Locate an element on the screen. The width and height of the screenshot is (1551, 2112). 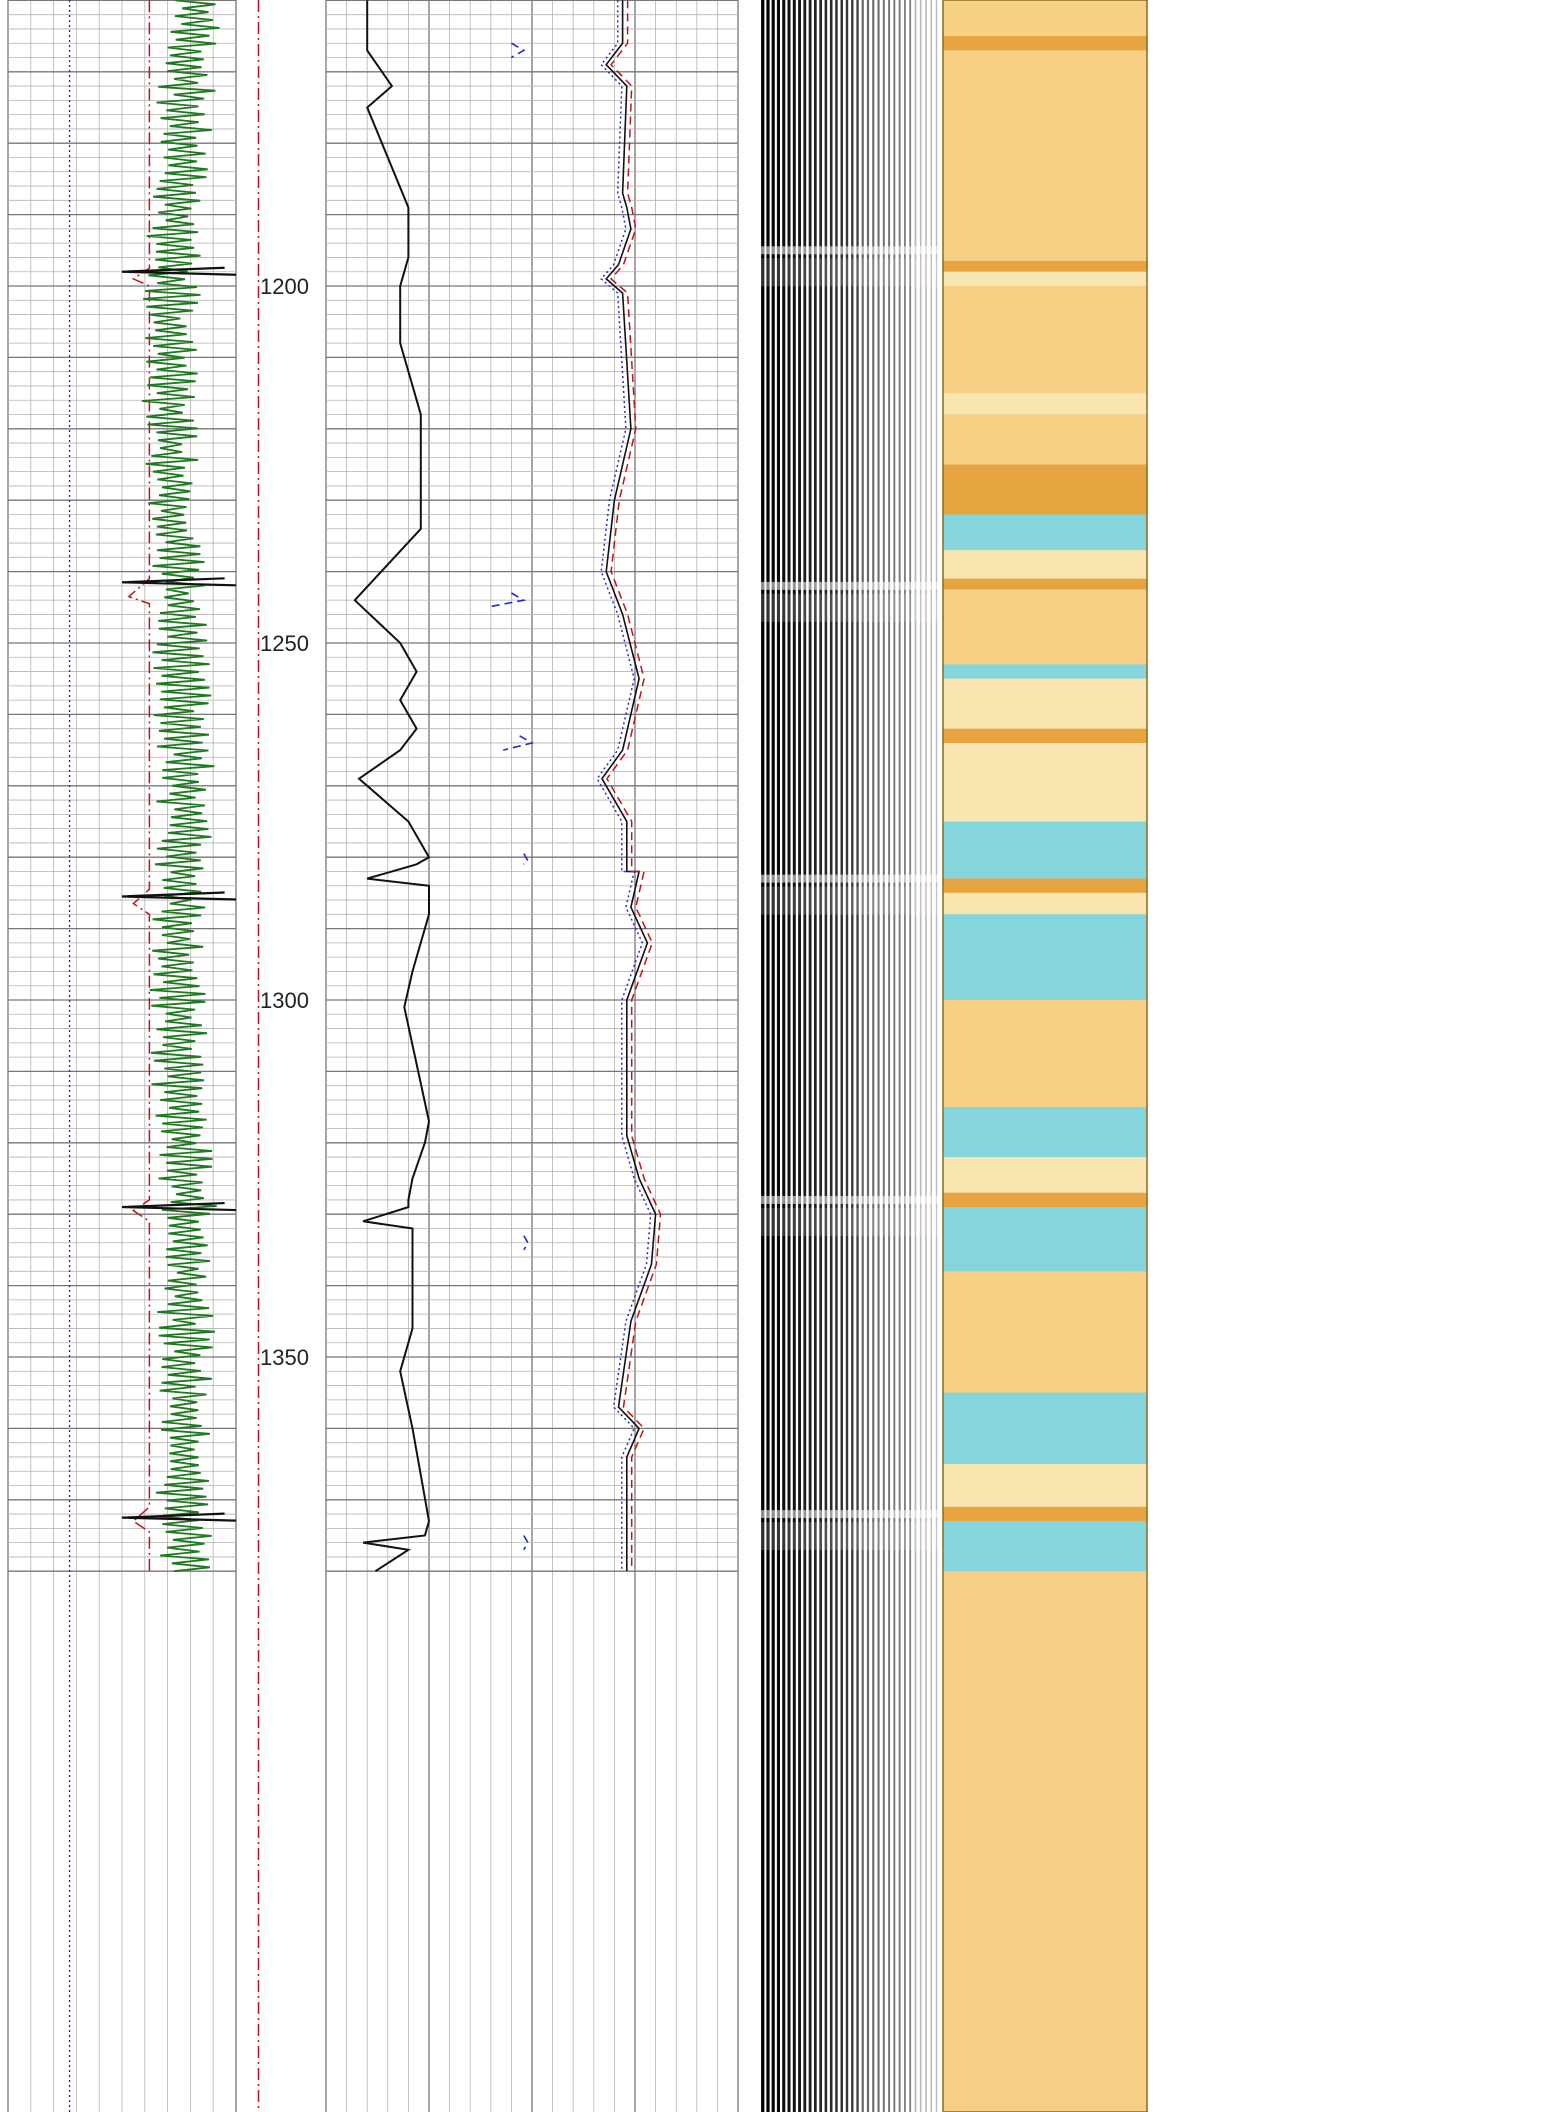
depth-label-1200: 1200 is located at coordinates (284, 286).